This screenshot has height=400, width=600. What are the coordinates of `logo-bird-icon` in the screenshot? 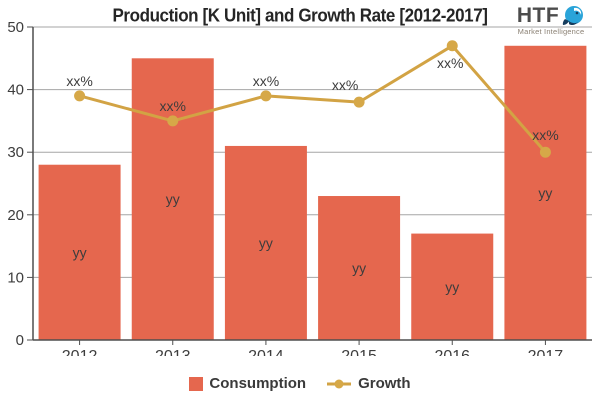 It's located at (573, 16).